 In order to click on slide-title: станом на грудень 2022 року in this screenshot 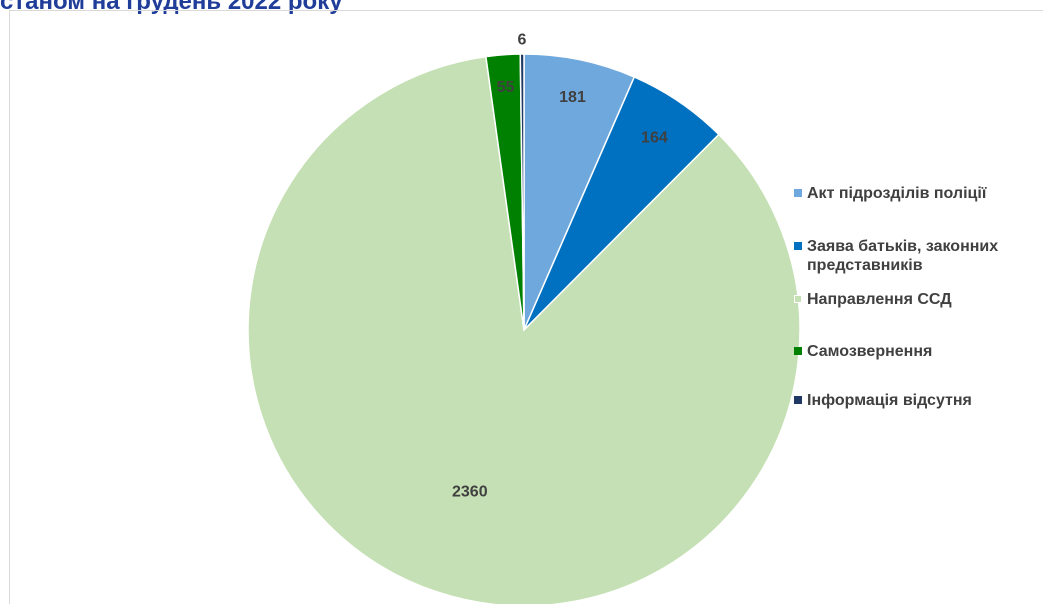, I will do `click(171, 7)`.